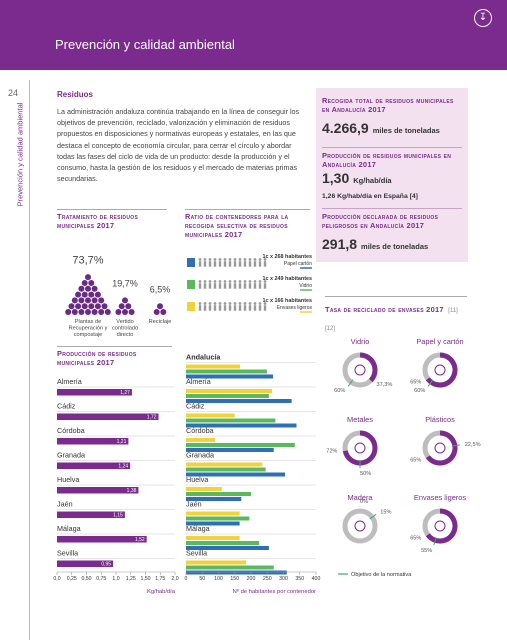 The width and height of the screenshot is (507, 640). I want to click on target-label: 60%, so click(339, 391).